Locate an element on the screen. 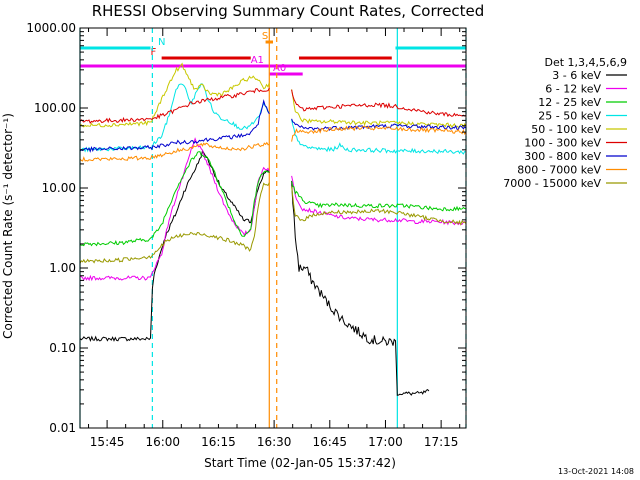  legend-title: Det 1,3,4,5,6,9 is located at coordinates (585, 62).